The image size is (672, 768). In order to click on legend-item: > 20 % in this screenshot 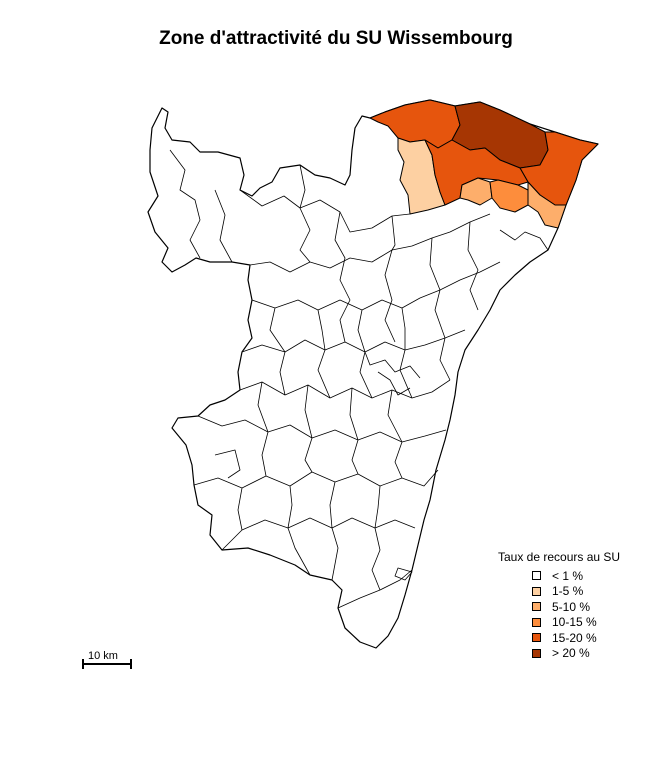, I will do `click(576, 654)`.